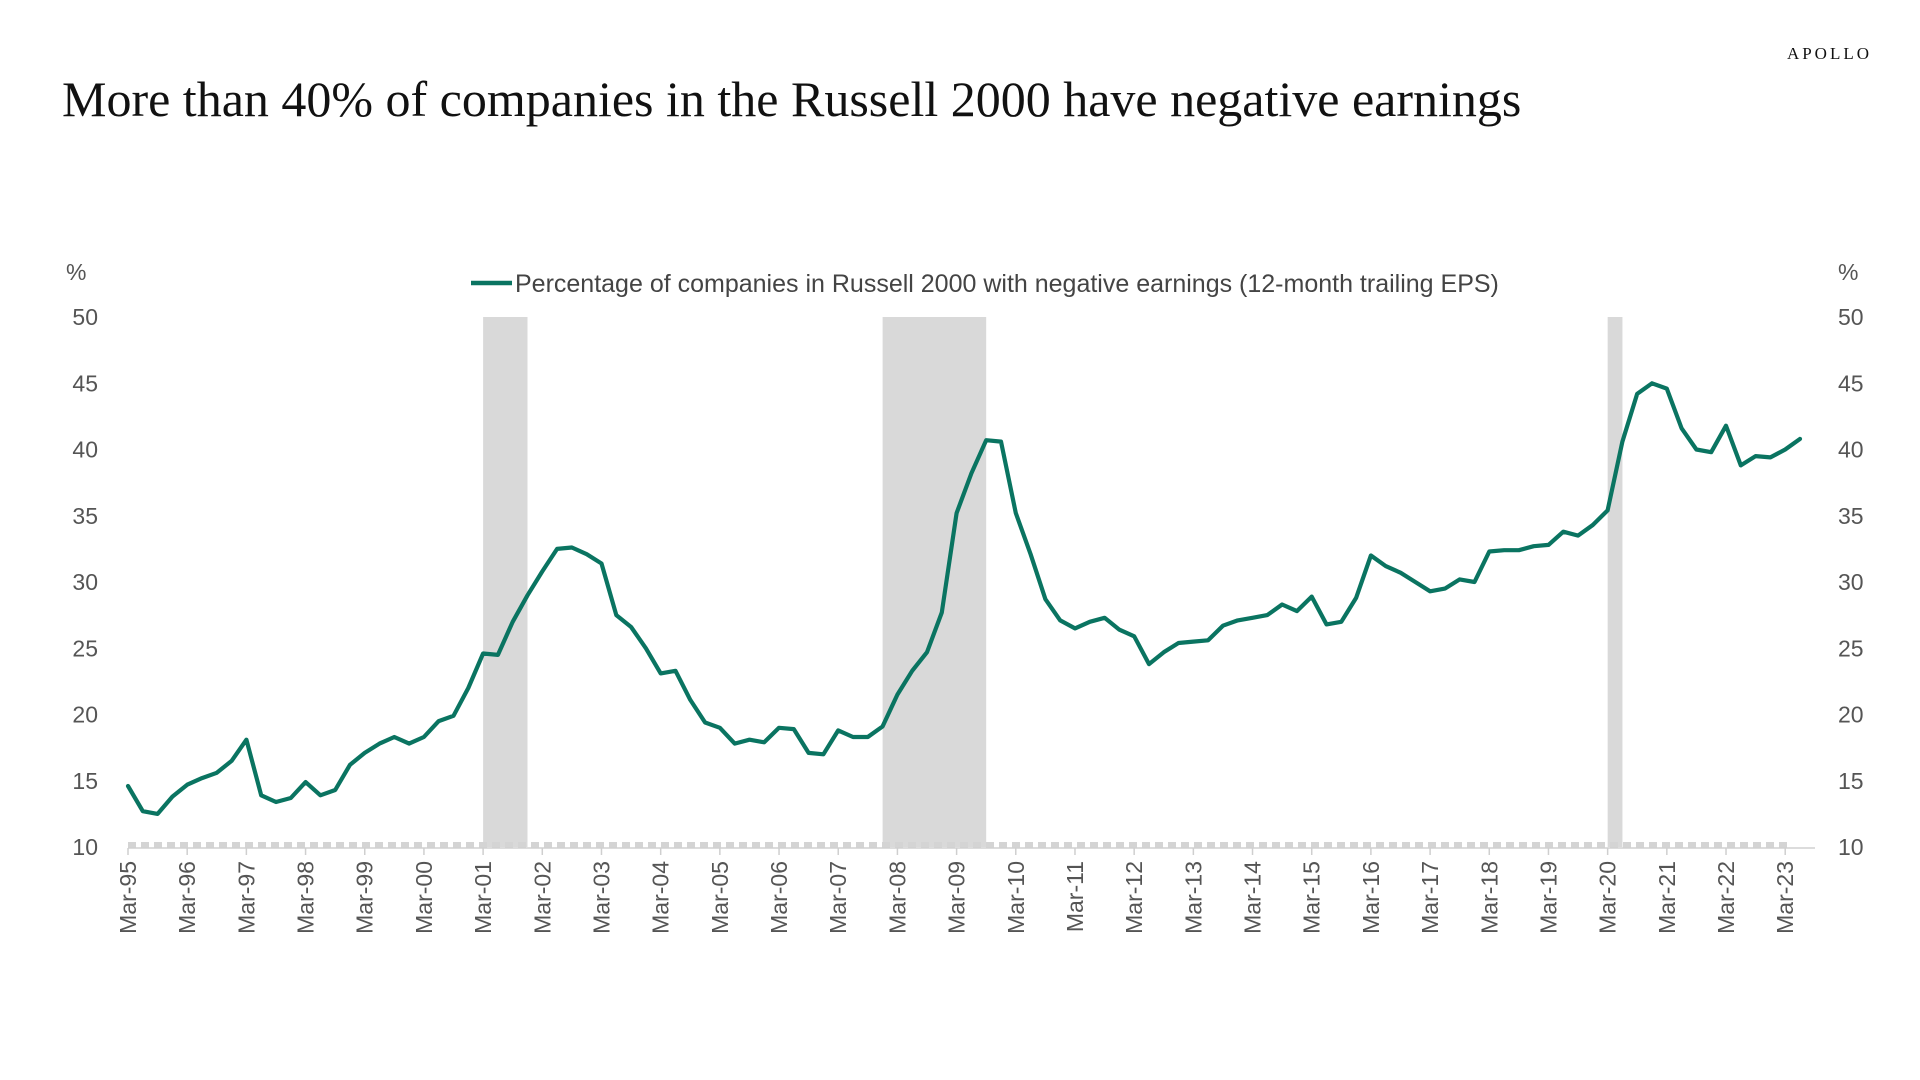 The image size is (1920, 1080). I want to click on x-tick-label: Mar-01, so click(483, 897).